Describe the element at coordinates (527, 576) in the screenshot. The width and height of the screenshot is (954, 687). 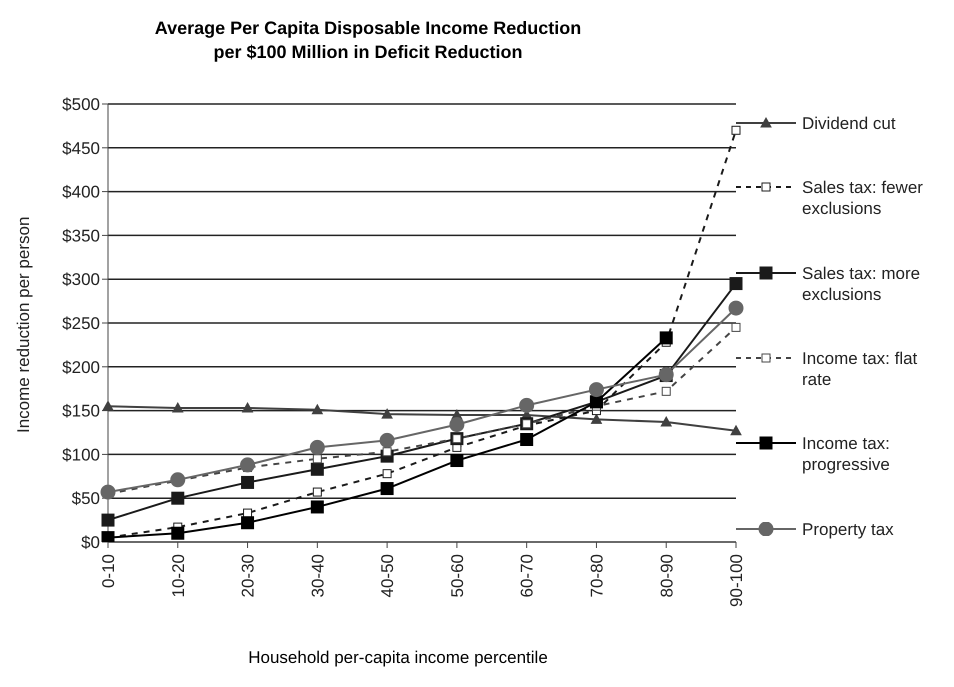
I see `x-tick-label: 60-70` at that location.